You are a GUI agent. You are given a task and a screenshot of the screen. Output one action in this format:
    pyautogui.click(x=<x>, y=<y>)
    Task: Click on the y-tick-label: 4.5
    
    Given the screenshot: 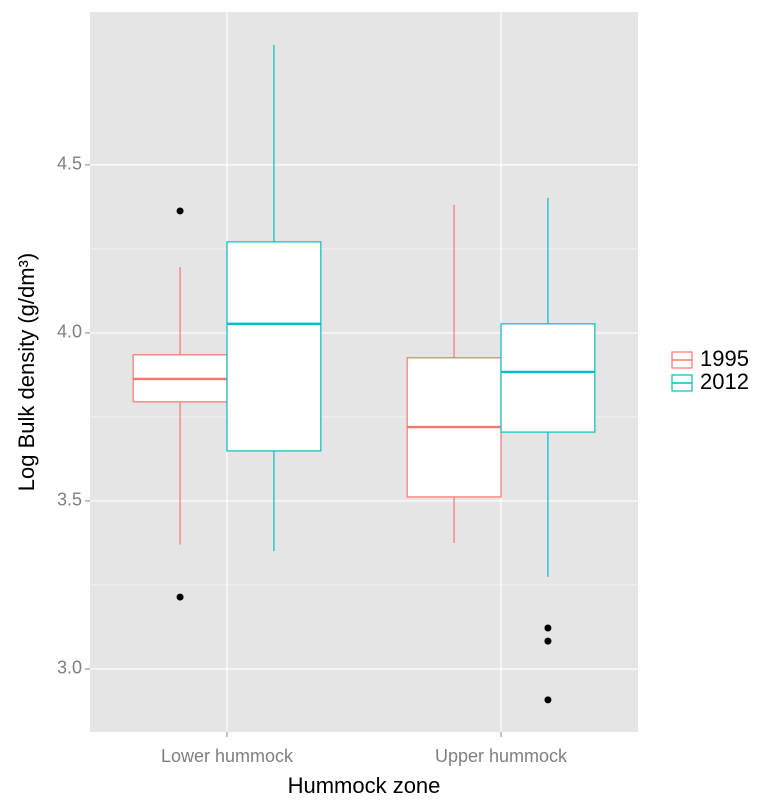 What is the action you would take?
    pyautogui.click(x=69, y=164)
    